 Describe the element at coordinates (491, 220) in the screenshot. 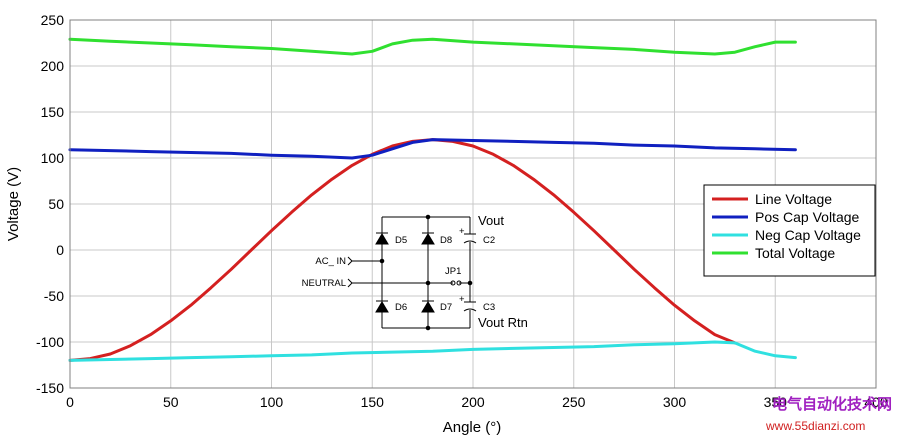

I see `label-vout: Vout` at that location.